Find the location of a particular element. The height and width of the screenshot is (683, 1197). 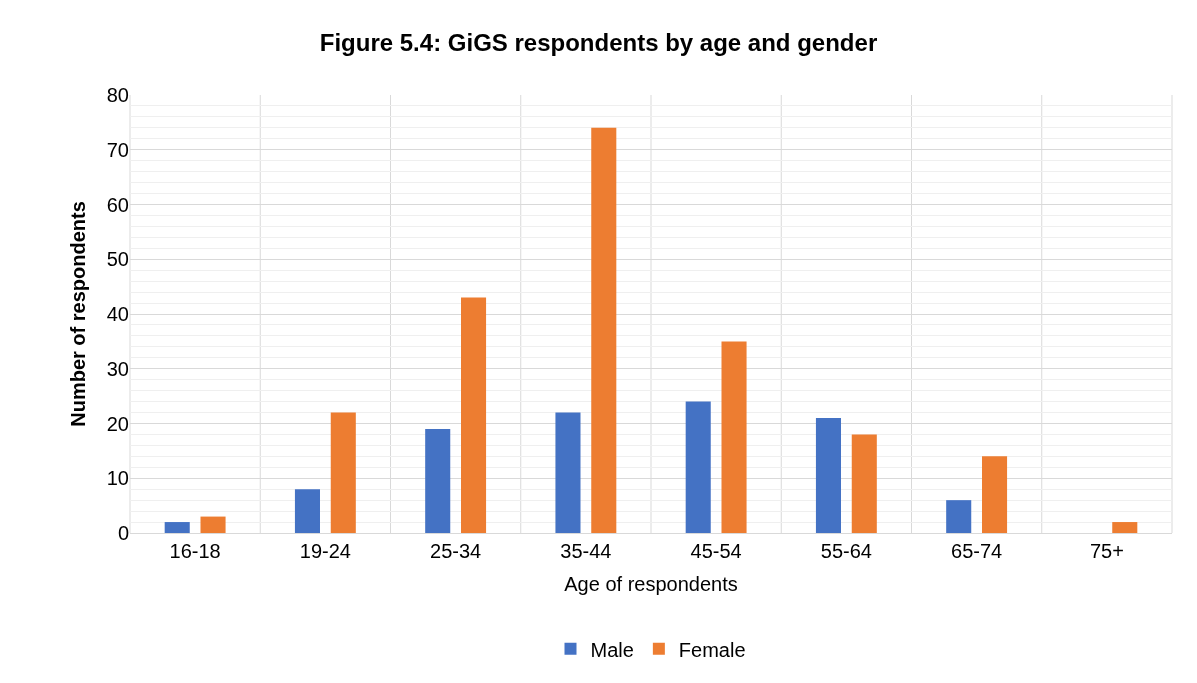

x-tick-label: 55-64 is located at coordinates (846, 551).